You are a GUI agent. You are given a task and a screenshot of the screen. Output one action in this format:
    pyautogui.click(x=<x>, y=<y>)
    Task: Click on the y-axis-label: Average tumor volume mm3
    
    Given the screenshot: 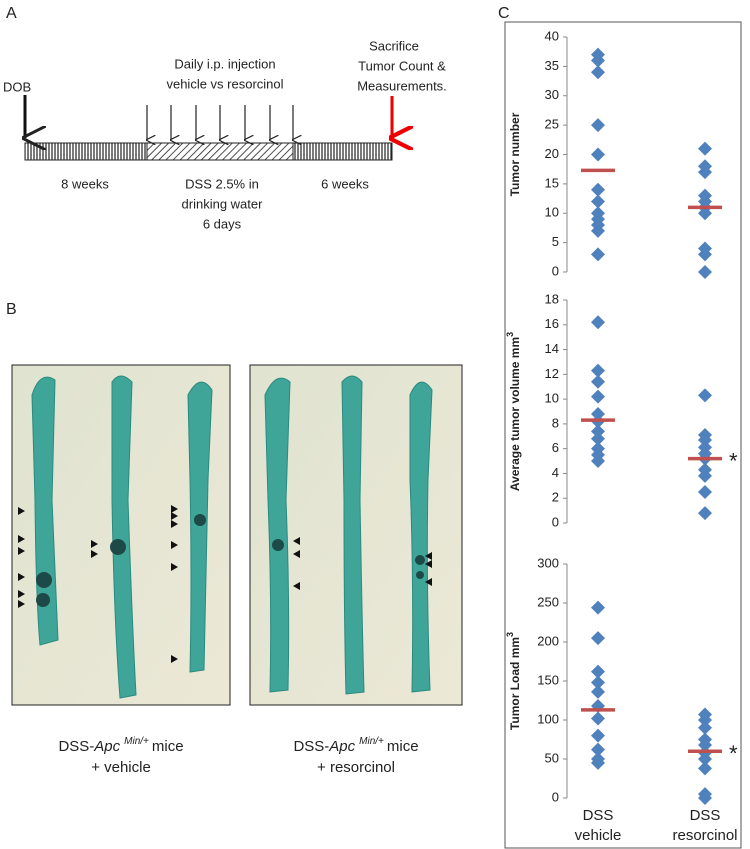 What is the action you would take?
    pyautogui.click(x=513, y=411)
    